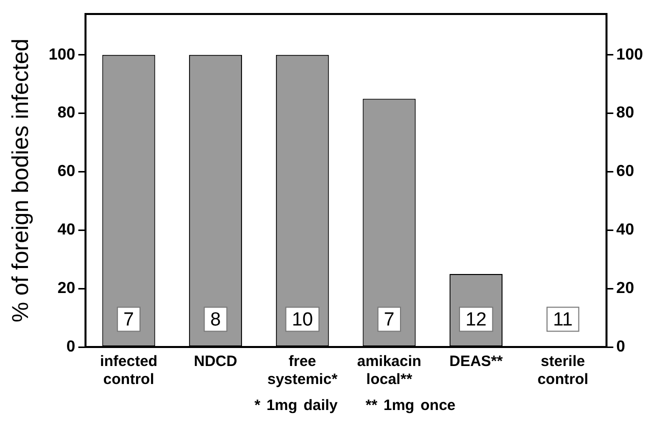 This screenshot has width=648, height=422. Describe the element at coordinates (67, 113) in the screenshot. I see `y-tick-label: 80` at that location.